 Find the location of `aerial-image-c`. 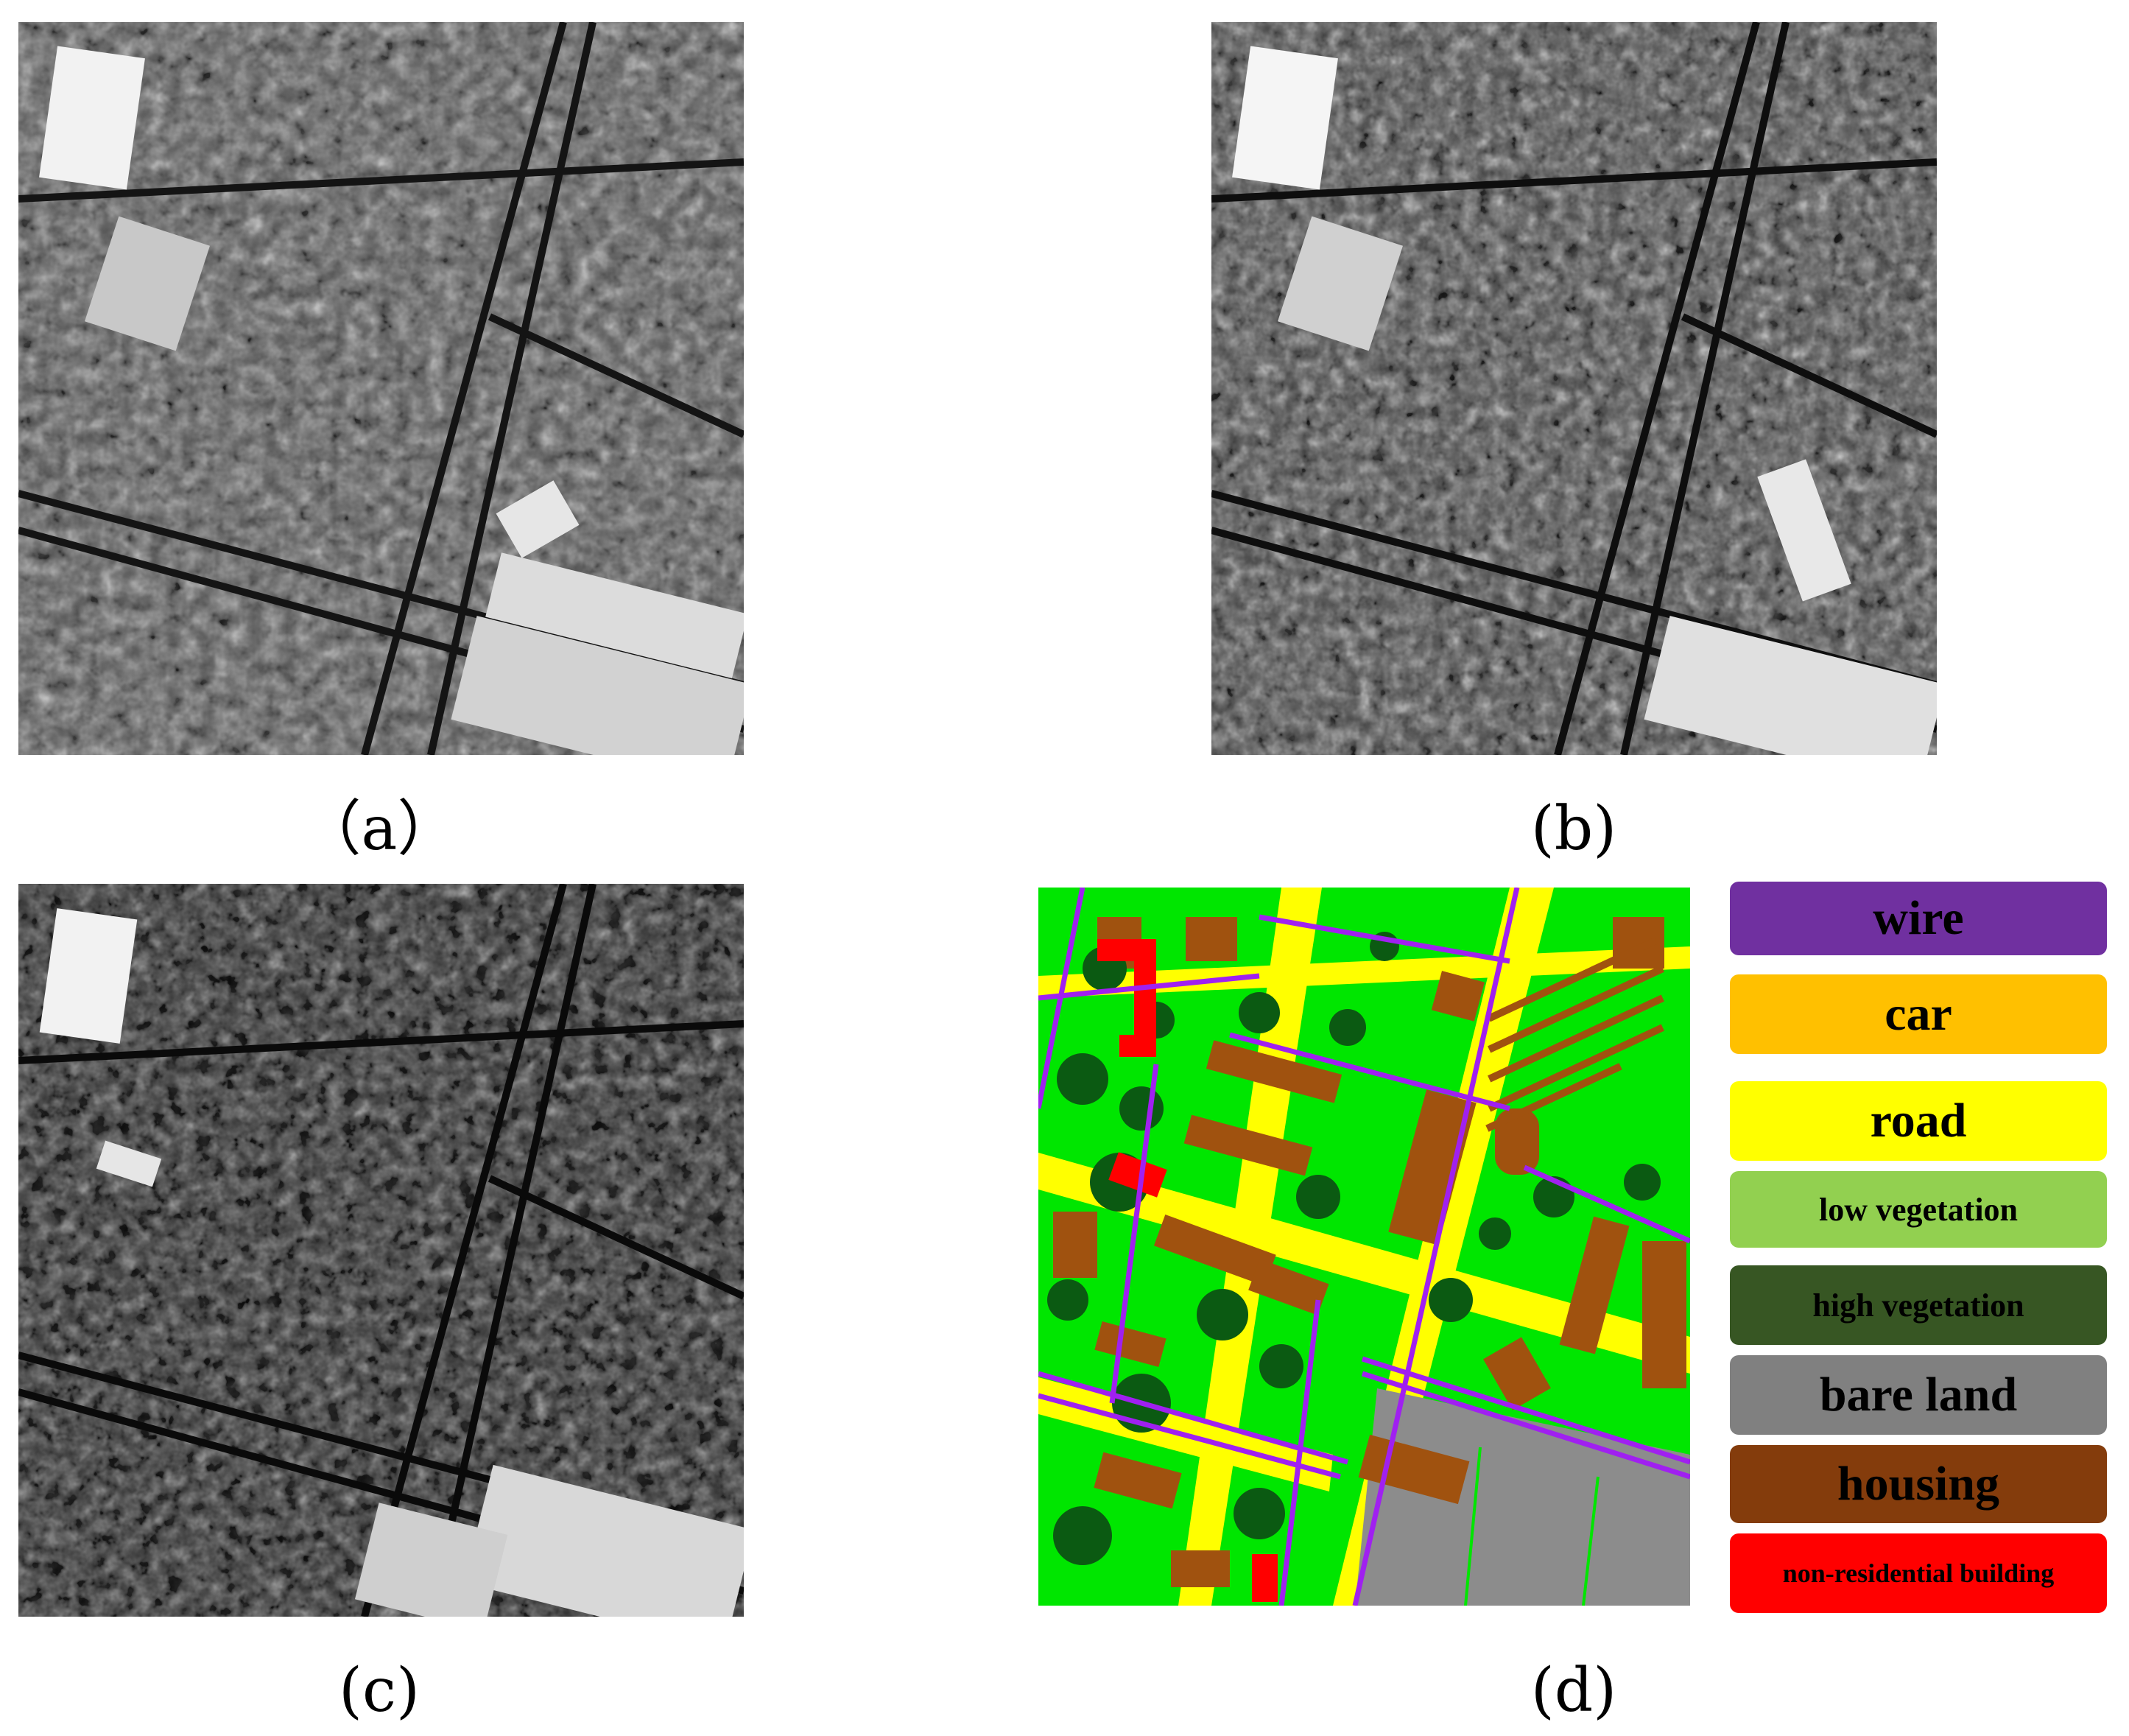

aerial-image-c is located at coordinates (381, 1250).